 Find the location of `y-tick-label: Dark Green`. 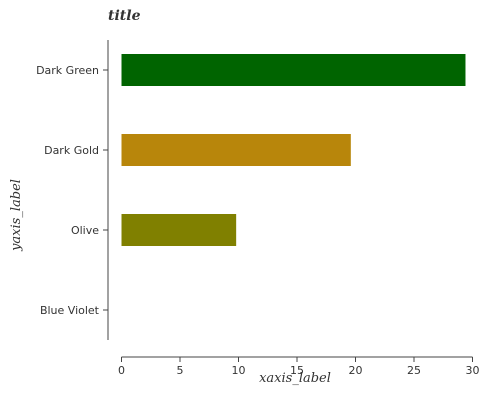

y-tick-label: Dark Green is located at coordinates (67, 70).